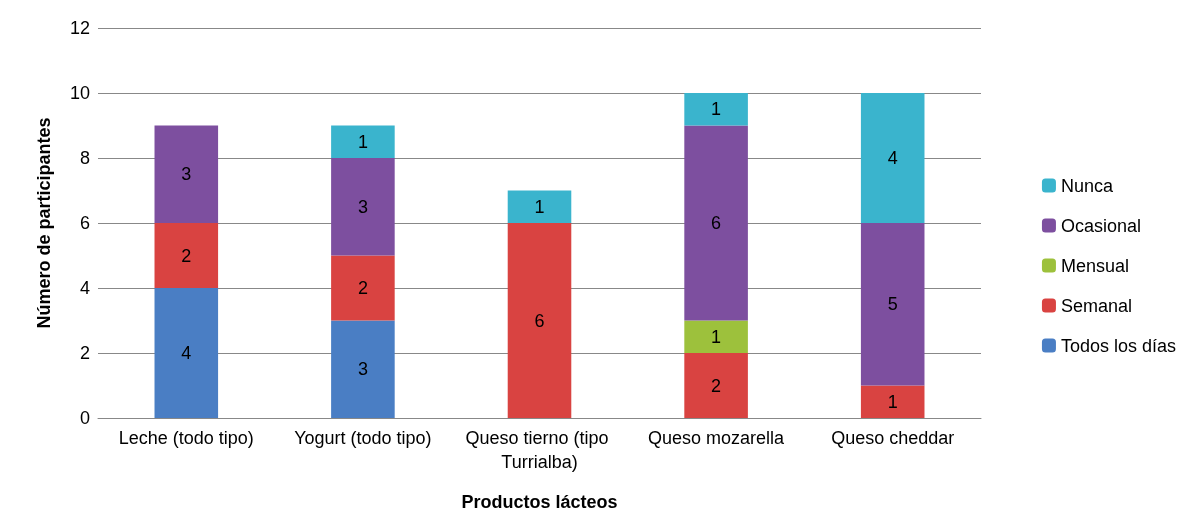 The height and width of the screenshot is (531, 1199). Describe the element at coordinates (1096, 305) in the screenshot. I see `legend-label: Semanal` at that location.